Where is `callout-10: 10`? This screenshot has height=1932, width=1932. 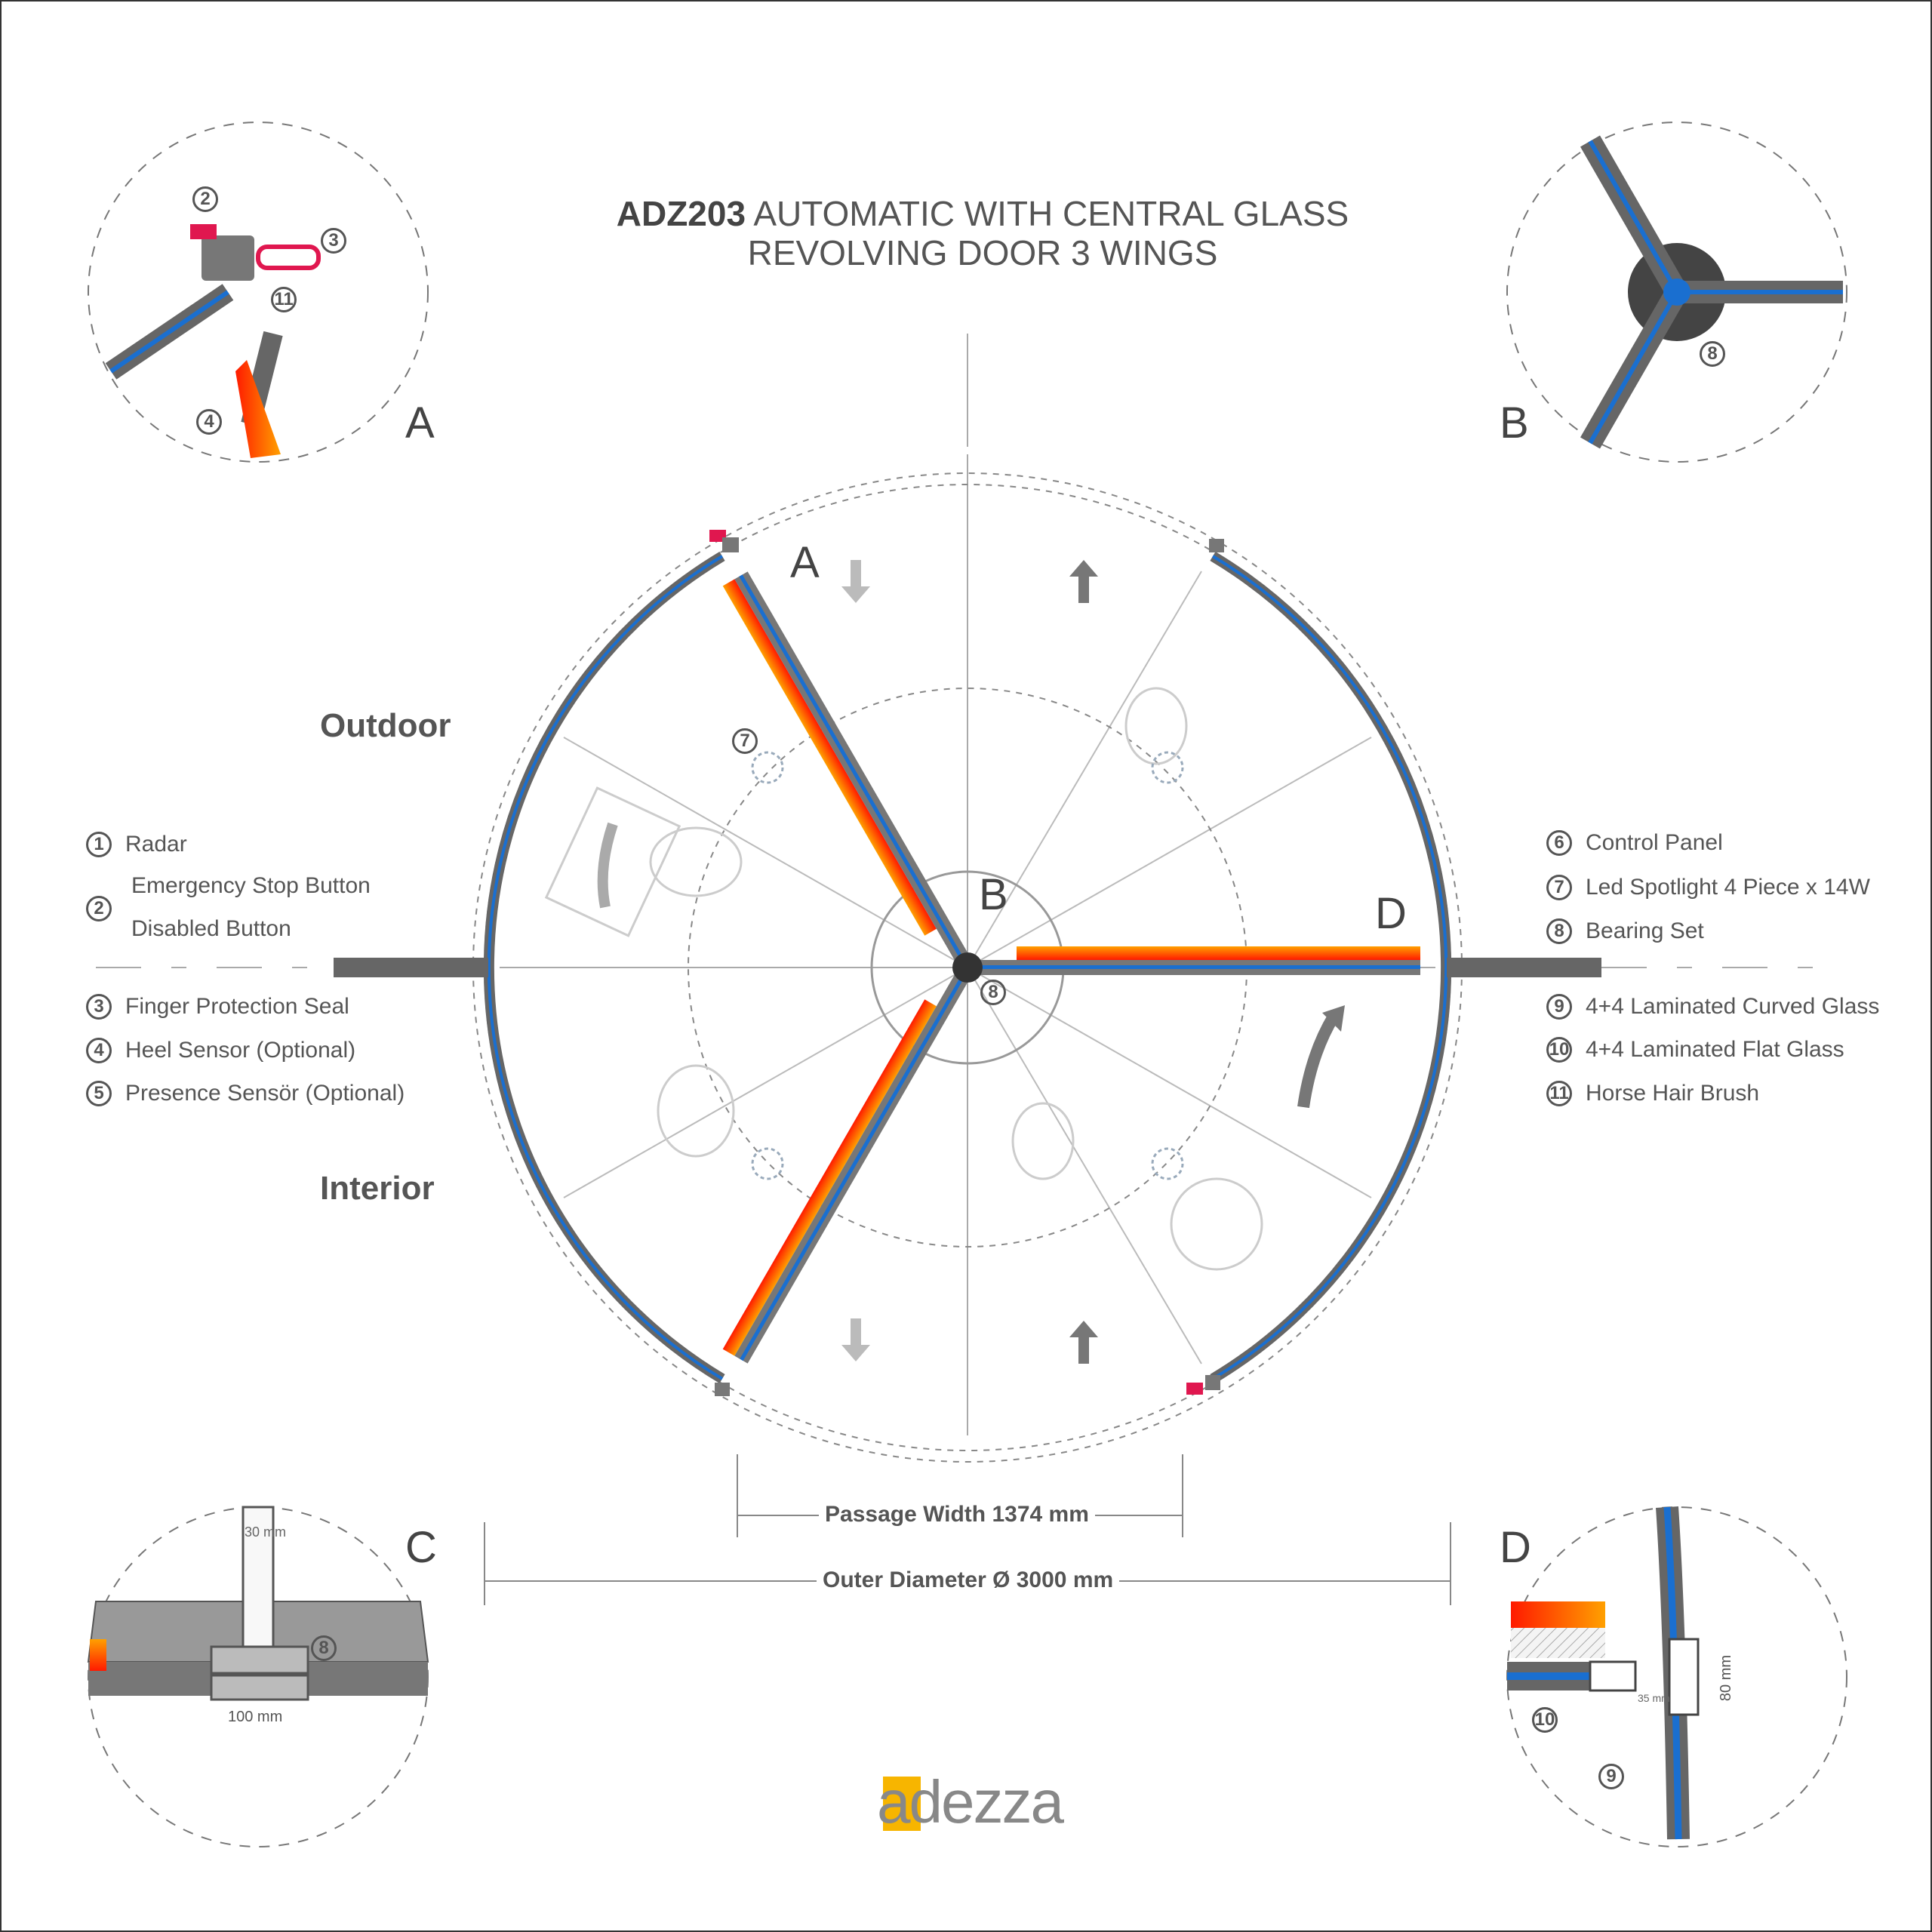
callout-10: 10 is located at coordinates (1545, 1720).